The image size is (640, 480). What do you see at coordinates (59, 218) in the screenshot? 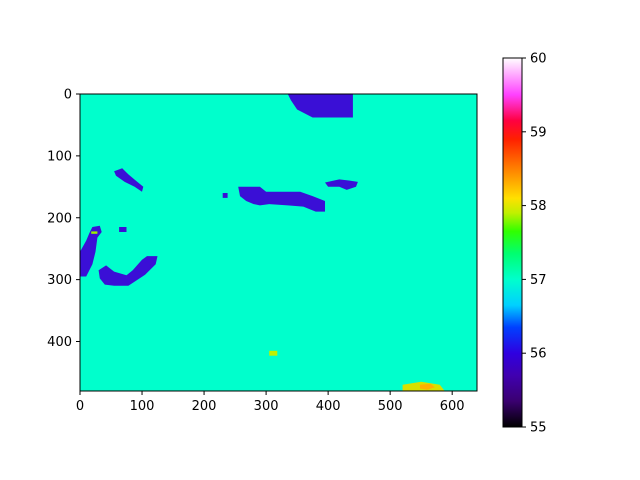
I see `y-tick-label: 200` at bounding box center [59, 218].